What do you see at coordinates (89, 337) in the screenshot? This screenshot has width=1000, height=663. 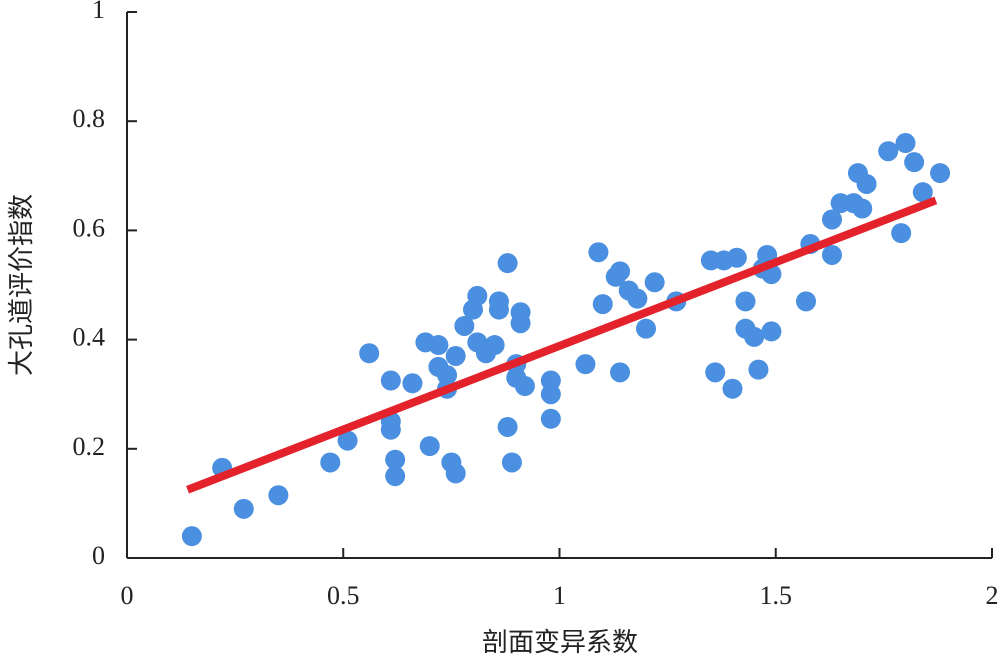 I see `y-tick-label: 0.4` at bounding box center [89, 337].